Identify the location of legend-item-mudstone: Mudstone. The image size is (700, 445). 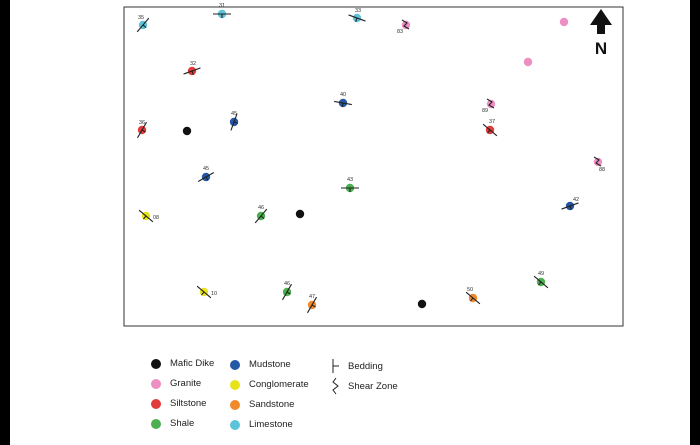
(260, 364).